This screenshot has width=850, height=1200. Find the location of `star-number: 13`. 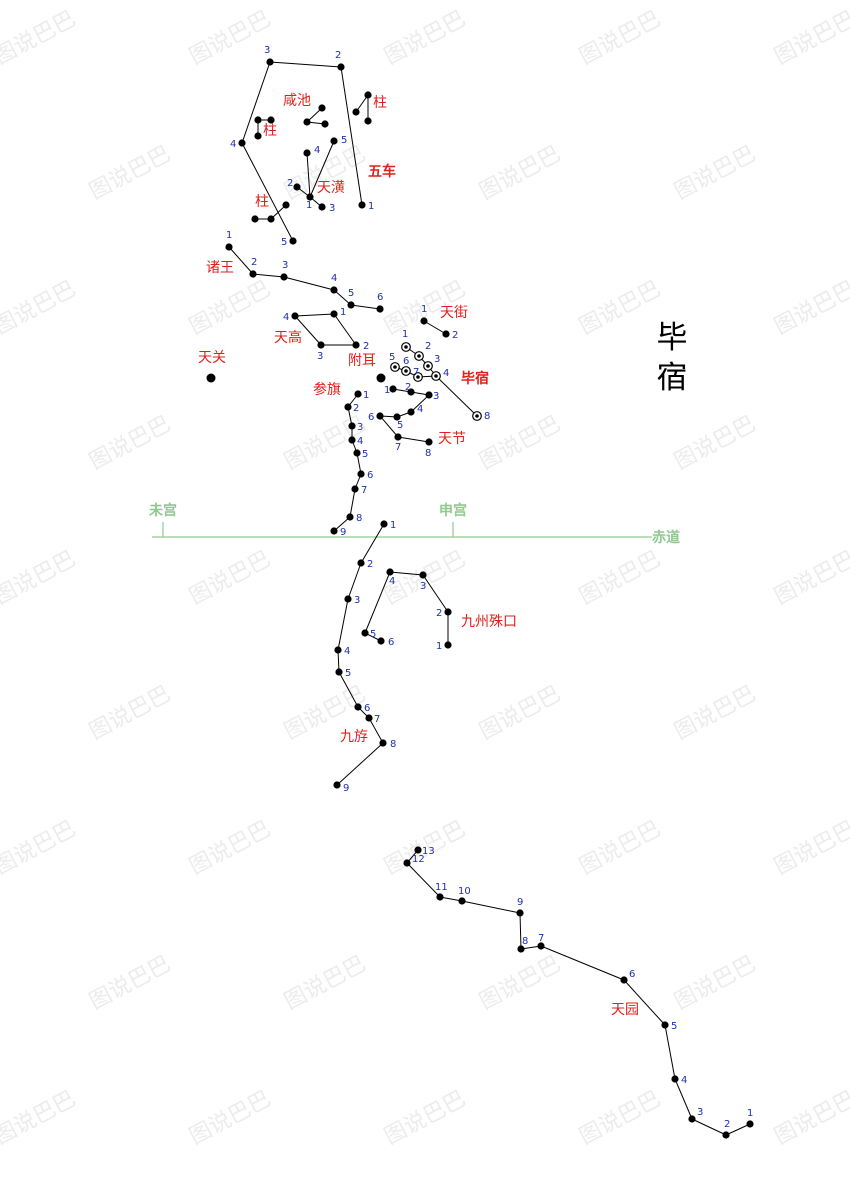

star-number: 13 is located at coordinates (428, 851).